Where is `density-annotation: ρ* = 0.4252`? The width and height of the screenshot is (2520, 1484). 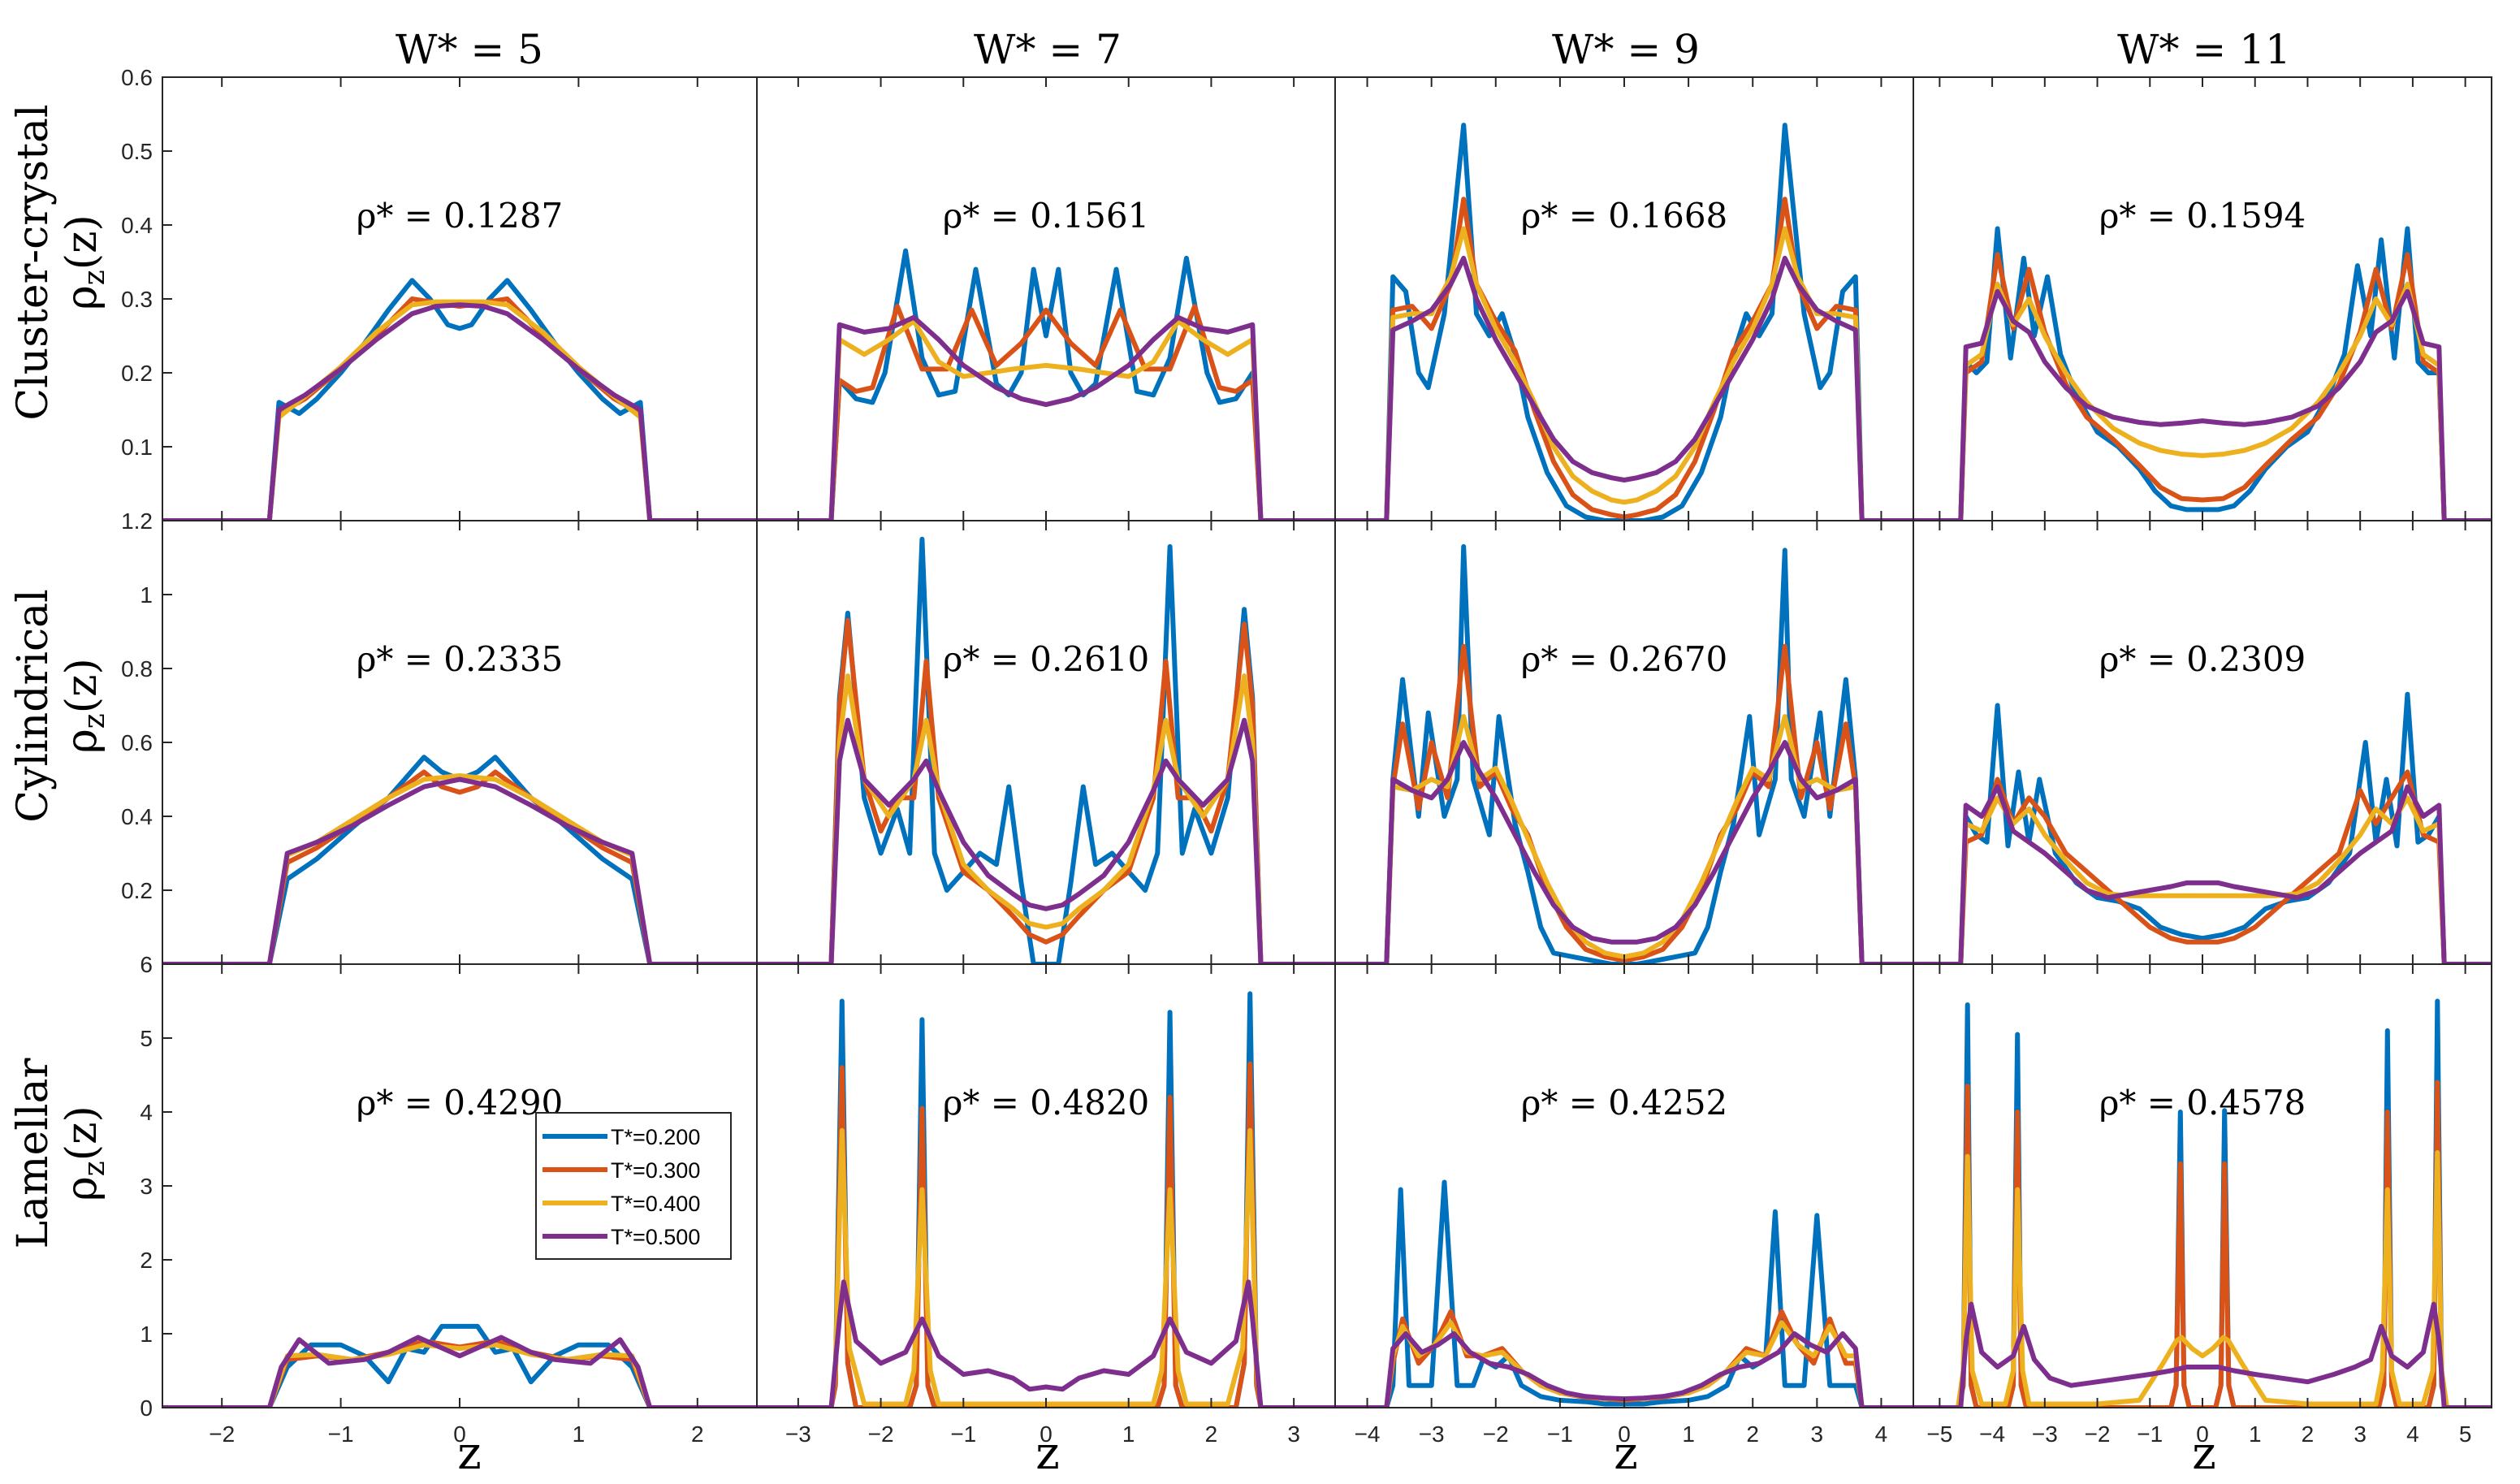 density-annotation: ρ* = 0.4252 is located at coordinates (1624, 1103).